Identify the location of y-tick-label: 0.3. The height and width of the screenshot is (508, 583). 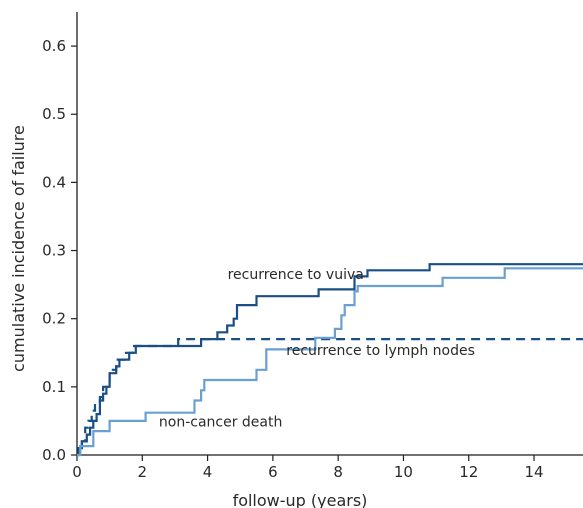
(54, 251).